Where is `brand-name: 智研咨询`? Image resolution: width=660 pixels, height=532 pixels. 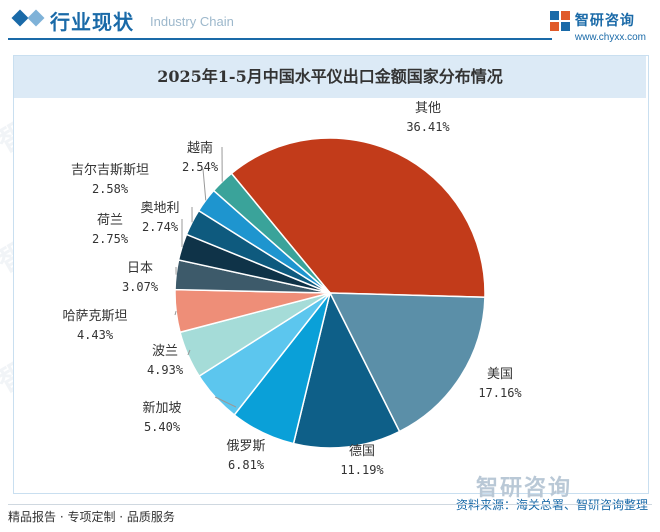
brand-name: 智研咨询 is located at coordinates (604, 21).